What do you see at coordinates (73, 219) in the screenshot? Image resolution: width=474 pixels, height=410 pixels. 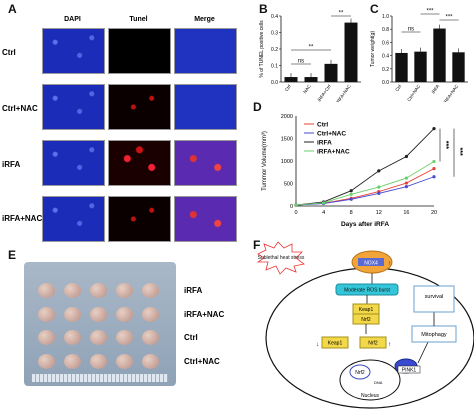 I see `image-dapi-irfa-nac` at bounding box center [73, 219].